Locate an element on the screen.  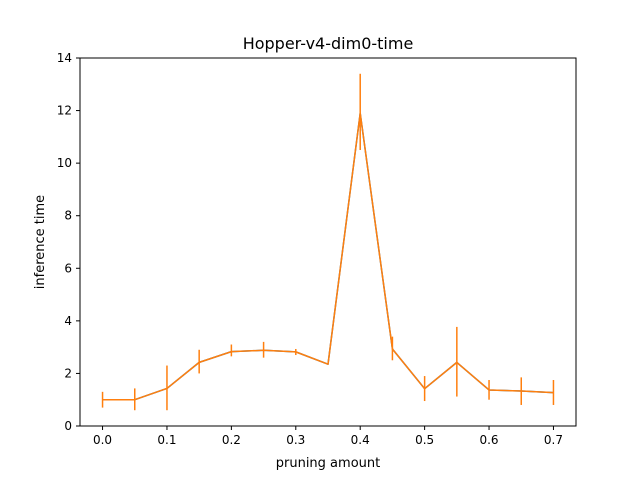
x-axis-label: pruning amount is located at coordinates (328, 463).